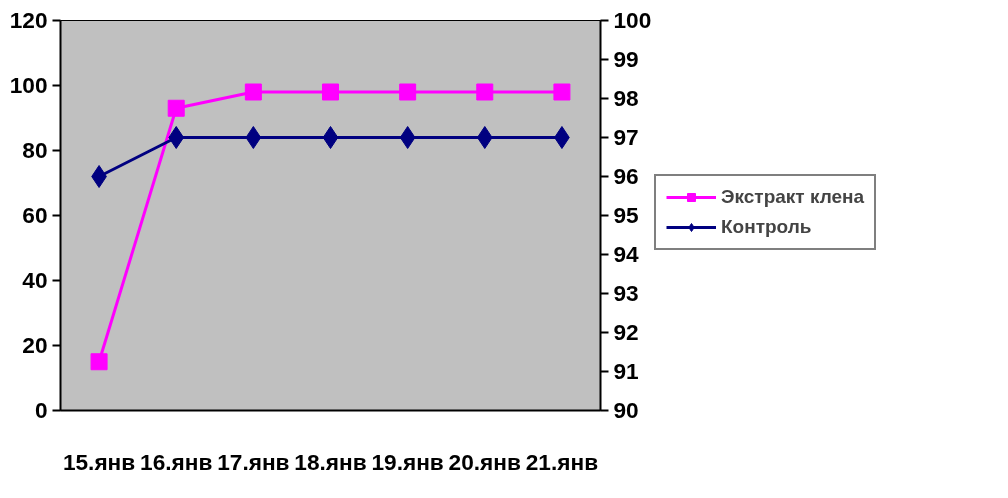  Describe the element at coordinates (632, 20) in the screenshot. I see `y2-tick-label: 100` at that location.